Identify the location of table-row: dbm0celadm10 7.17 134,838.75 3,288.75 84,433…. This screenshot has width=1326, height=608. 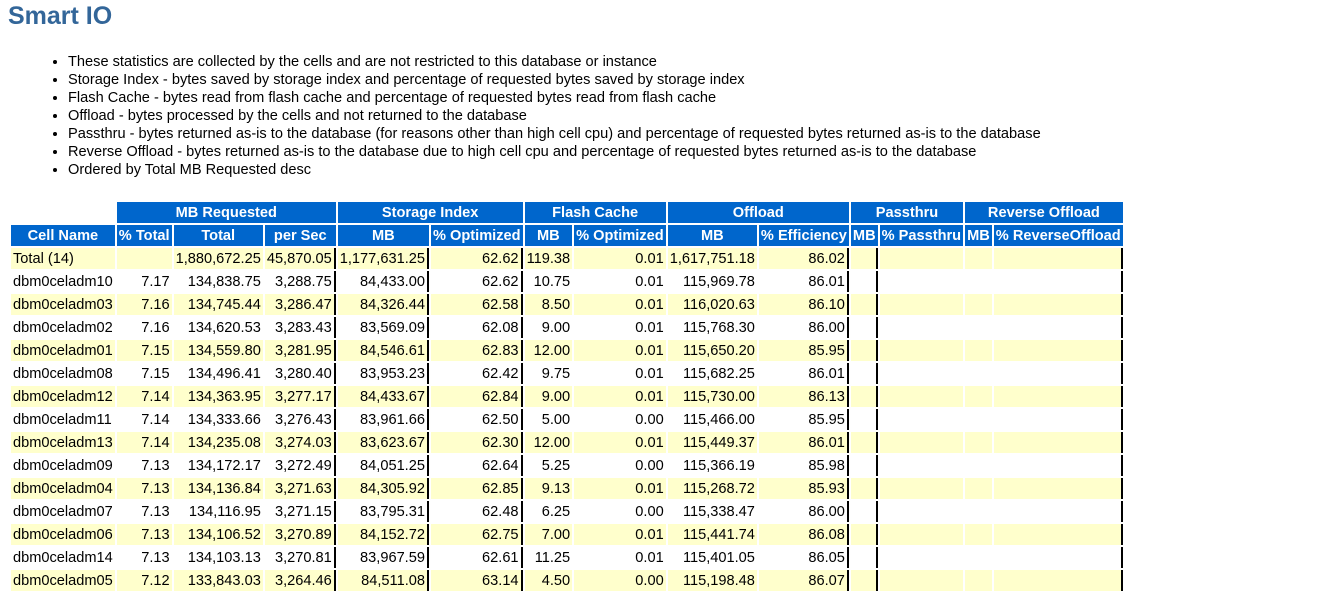
(567, 281).